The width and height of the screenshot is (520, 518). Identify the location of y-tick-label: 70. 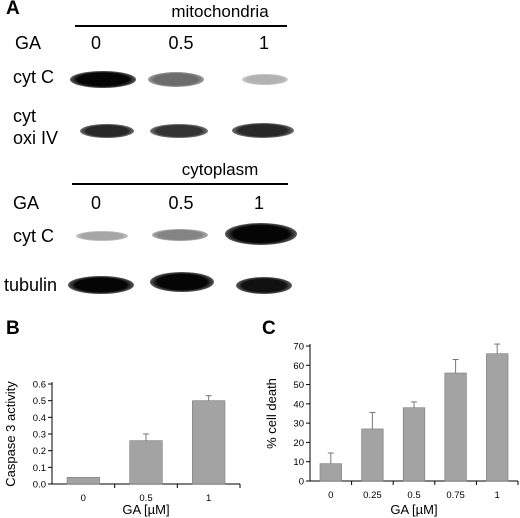
(298, 347).